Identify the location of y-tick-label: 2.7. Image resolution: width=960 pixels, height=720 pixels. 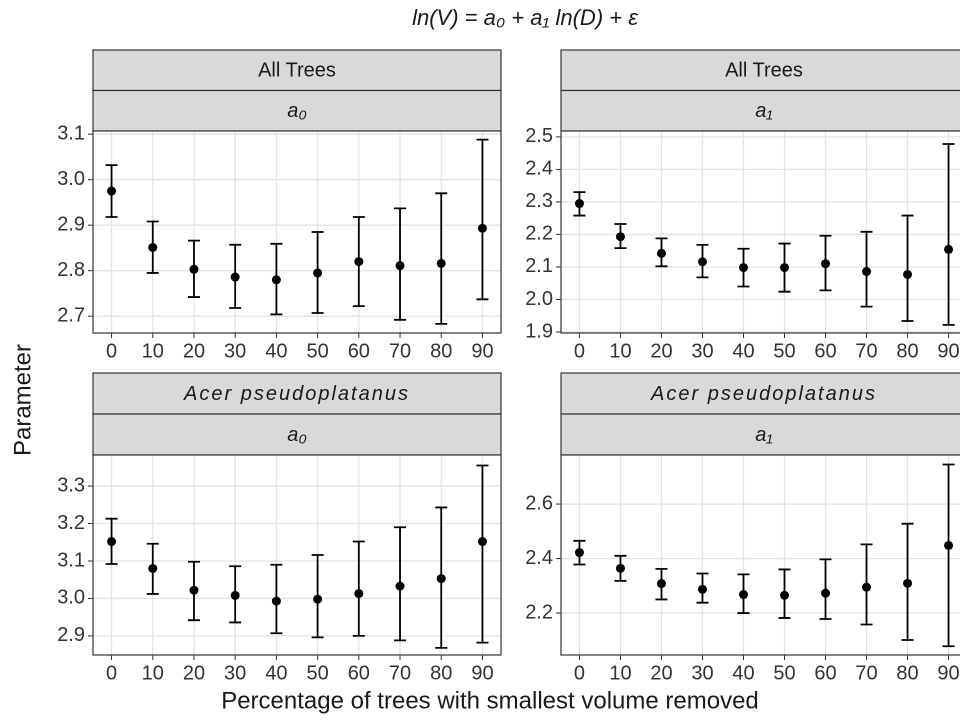
(71, 315).